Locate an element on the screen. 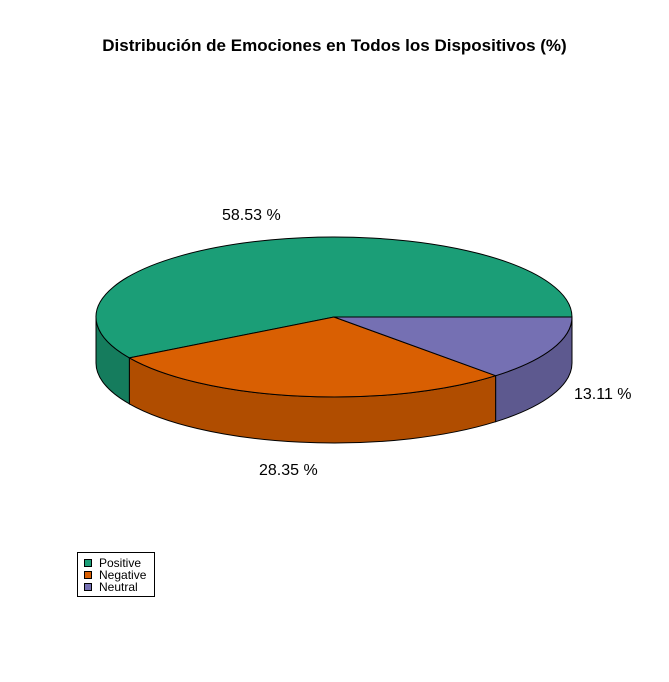 The height and width of the screenshot is (682, 669). pie-slice-negative is located at coordinates (313, 357).